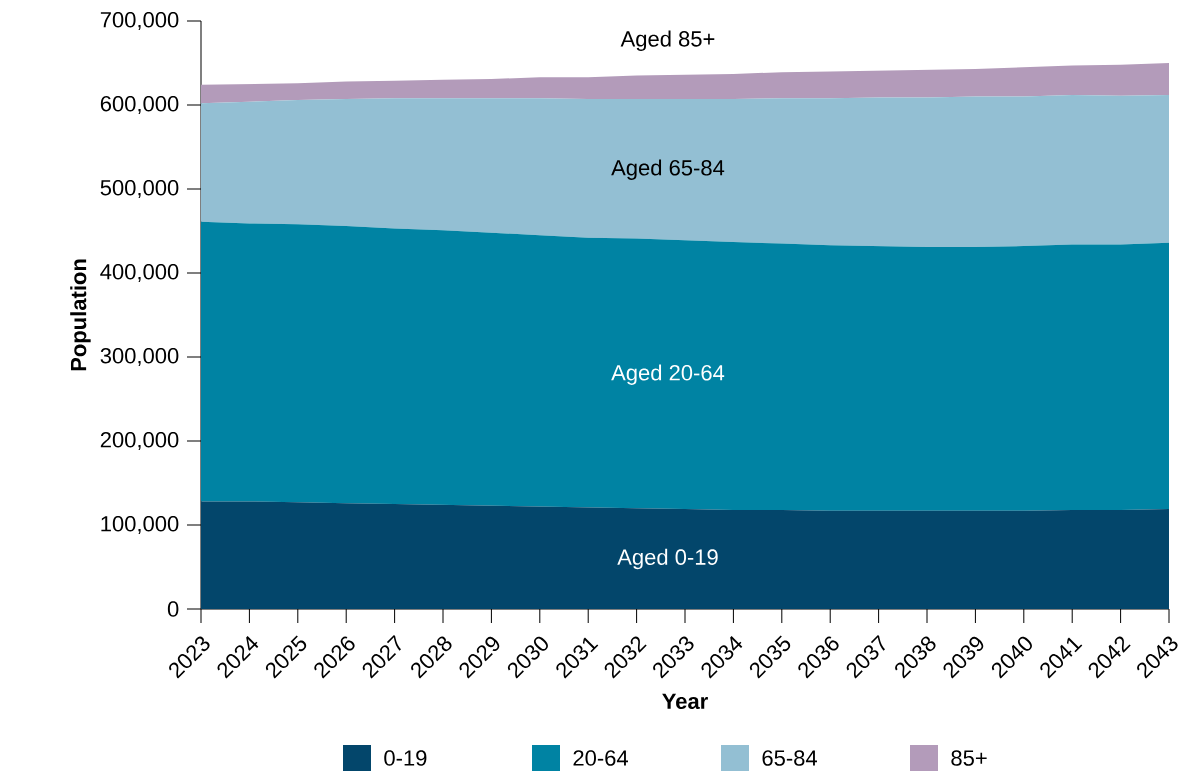  Describe the element at coordinates (600, 758) in the screenshot. I see `legend-label: 20-64` at that location.